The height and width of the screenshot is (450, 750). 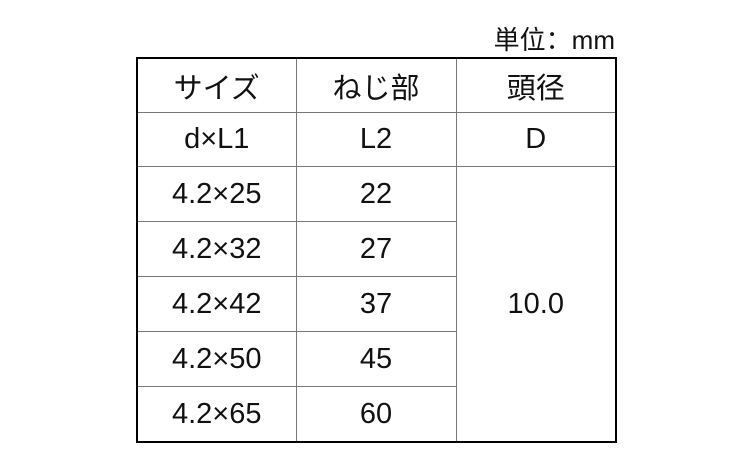 I want to click on head-diameter-cell: 10.0, so click(x=536, y=304).